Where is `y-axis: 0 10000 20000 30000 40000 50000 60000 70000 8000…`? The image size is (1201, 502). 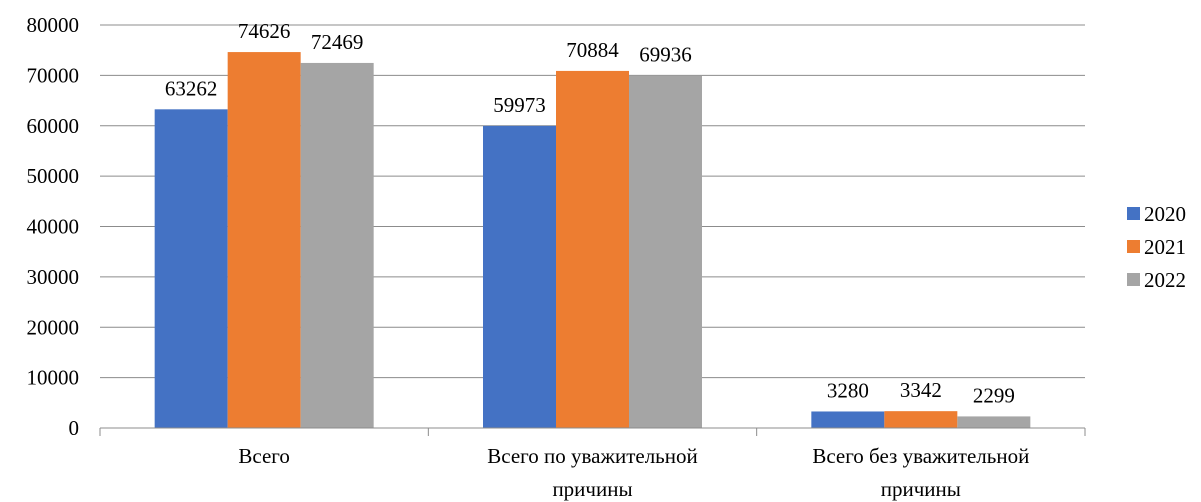
y-axis: 0 10000 20000 30000 40000 50000 60000 70000 8000… is located at coordinates (53, 226).